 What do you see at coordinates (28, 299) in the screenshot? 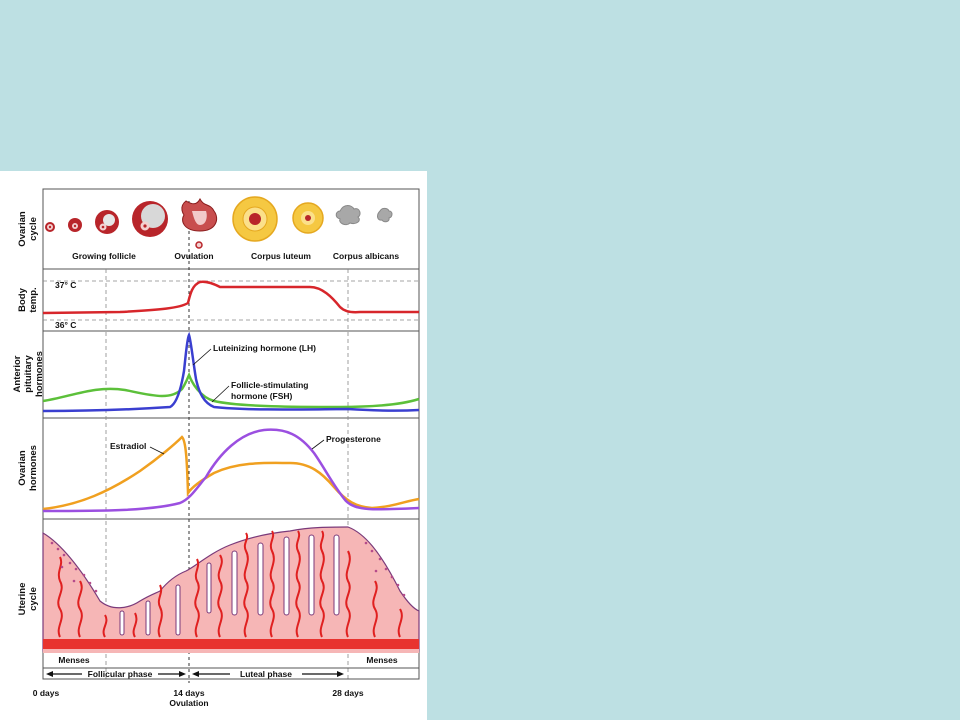
I see `row-label-body-temp: Bodytemp.` at bounding box center [28, 299].